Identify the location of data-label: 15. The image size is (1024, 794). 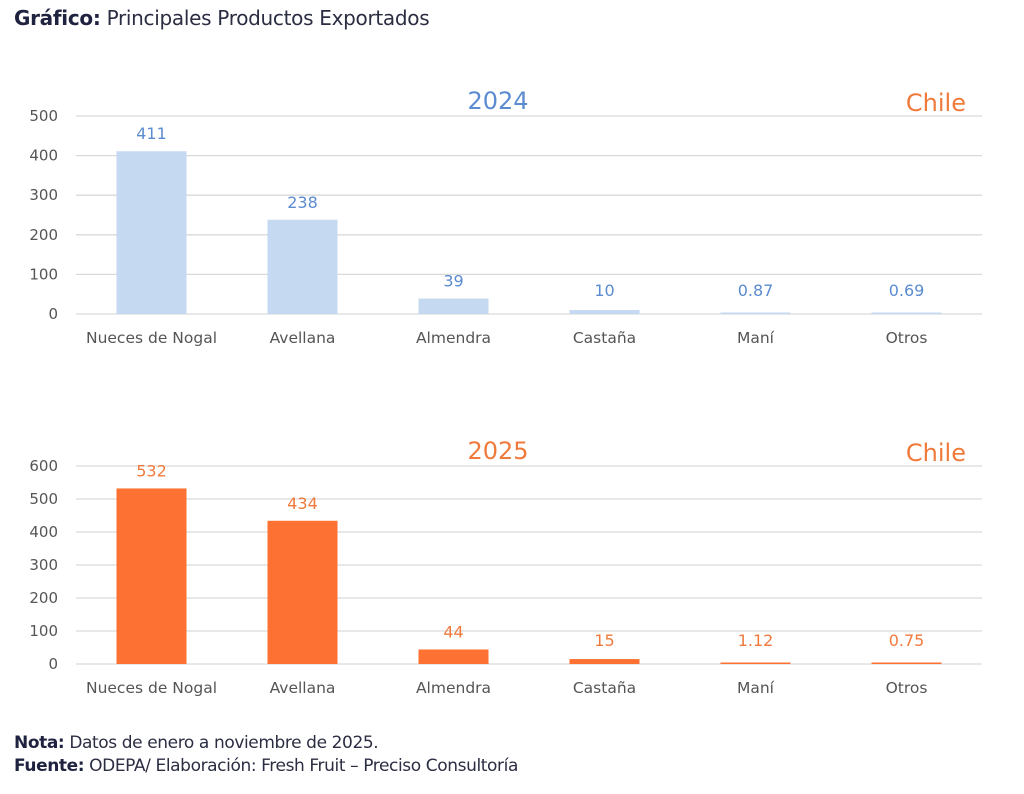
(604, 640).